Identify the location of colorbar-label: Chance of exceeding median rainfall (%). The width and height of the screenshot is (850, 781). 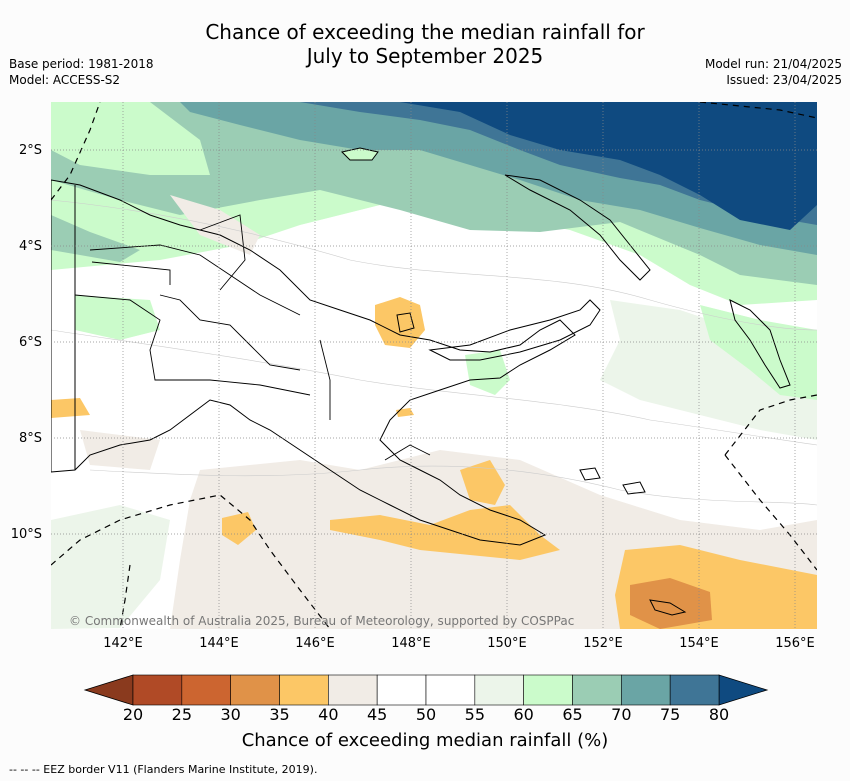
(425, 740).